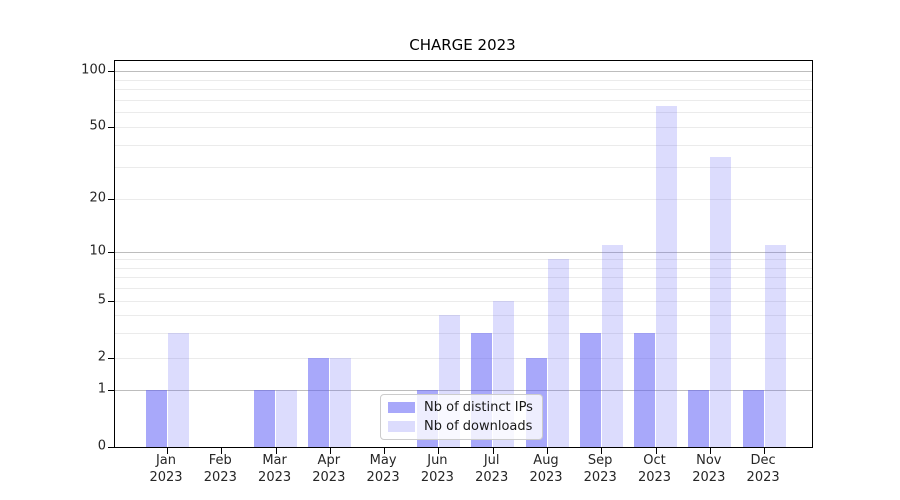 This screenshot has height=500, width=900. I want to click on legend-swatch-downloads, so click(401, 426).